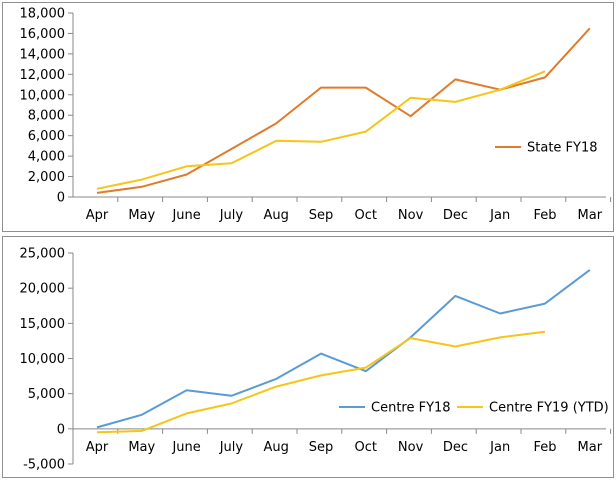  What do you see at coordinates (549, 408) in the screenshot?
I see `legend-label: Centre FY19 (YTD)` at bounding box center [549, 408].